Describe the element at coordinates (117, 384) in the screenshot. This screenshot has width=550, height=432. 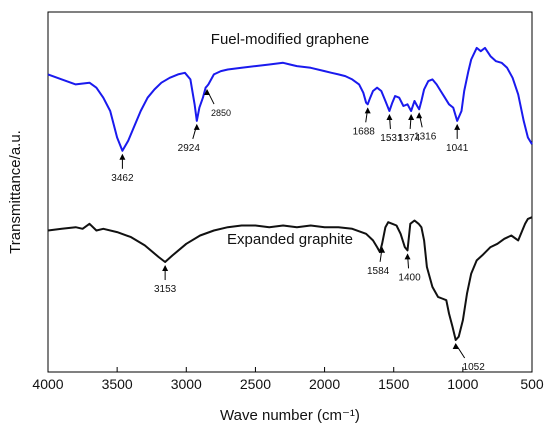
I see `x-tick-label-3500: 3500` at that location.